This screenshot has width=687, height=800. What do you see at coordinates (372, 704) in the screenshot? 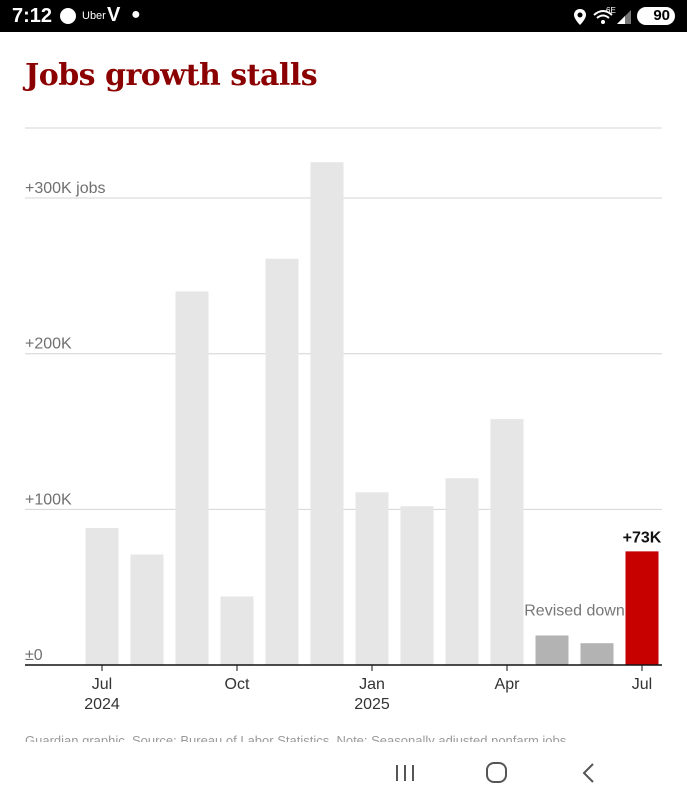
I see `x-tick-year: 2025` at bounding box center [372, 704].